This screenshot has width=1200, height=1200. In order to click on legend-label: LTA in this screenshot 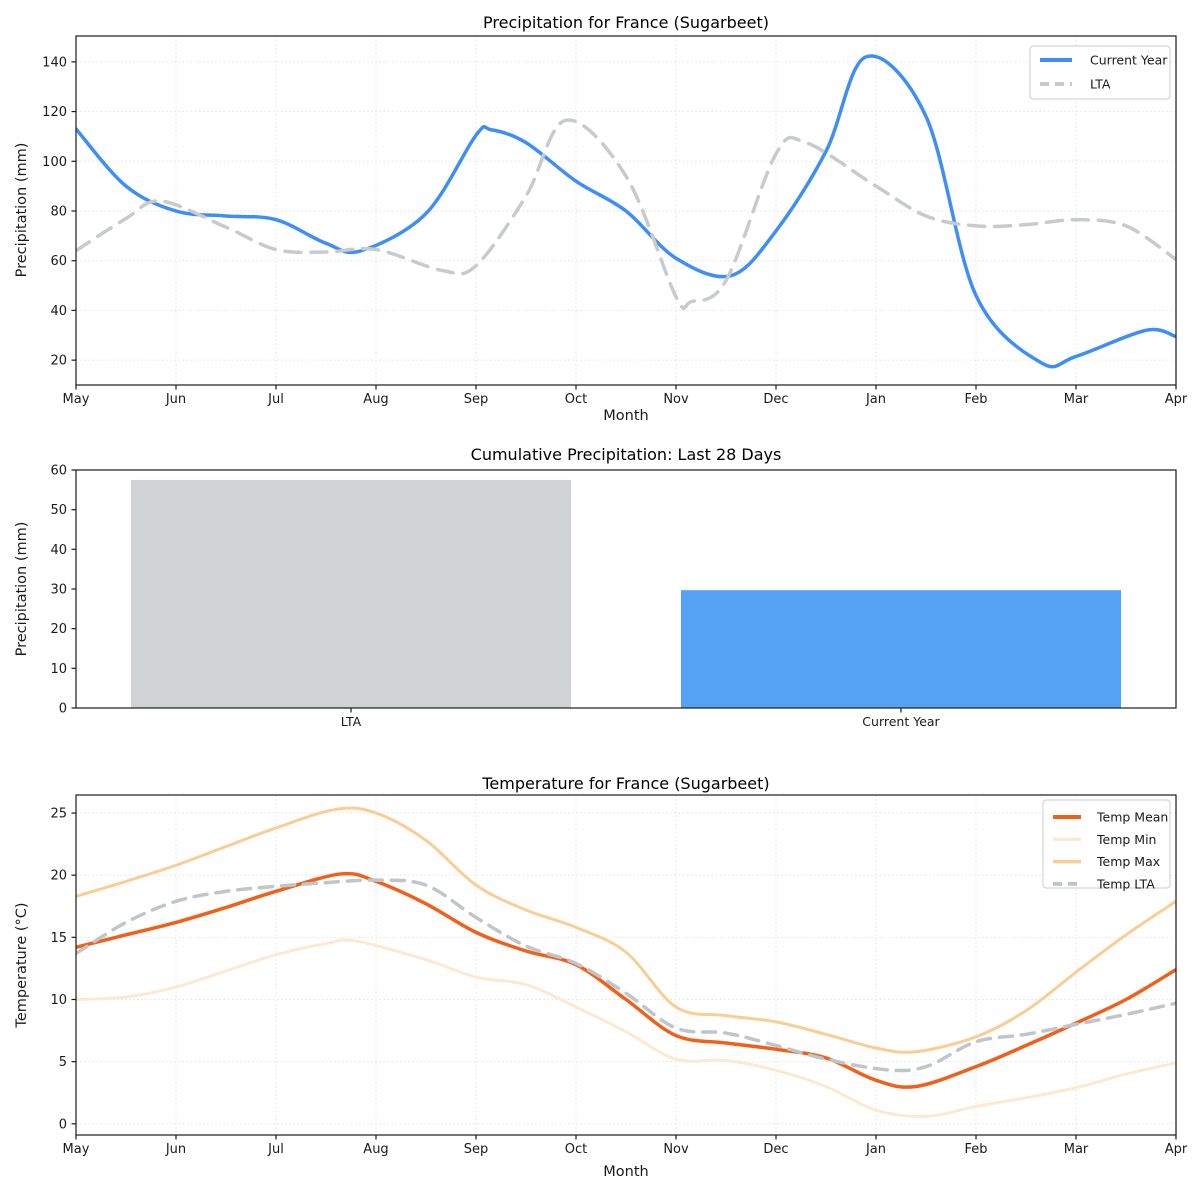, I will do `click(1100, 84)`.